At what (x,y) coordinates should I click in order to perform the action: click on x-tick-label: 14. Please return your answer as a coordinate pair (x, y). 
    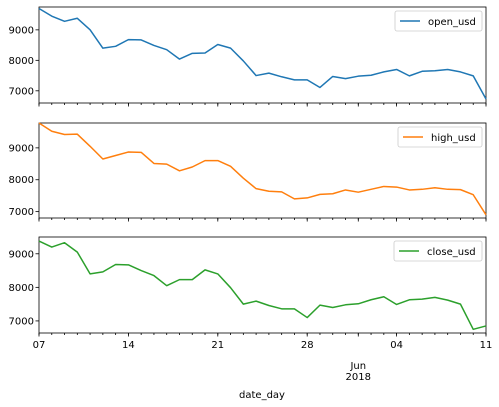
    Looking at the image, I should click on (128, 345).